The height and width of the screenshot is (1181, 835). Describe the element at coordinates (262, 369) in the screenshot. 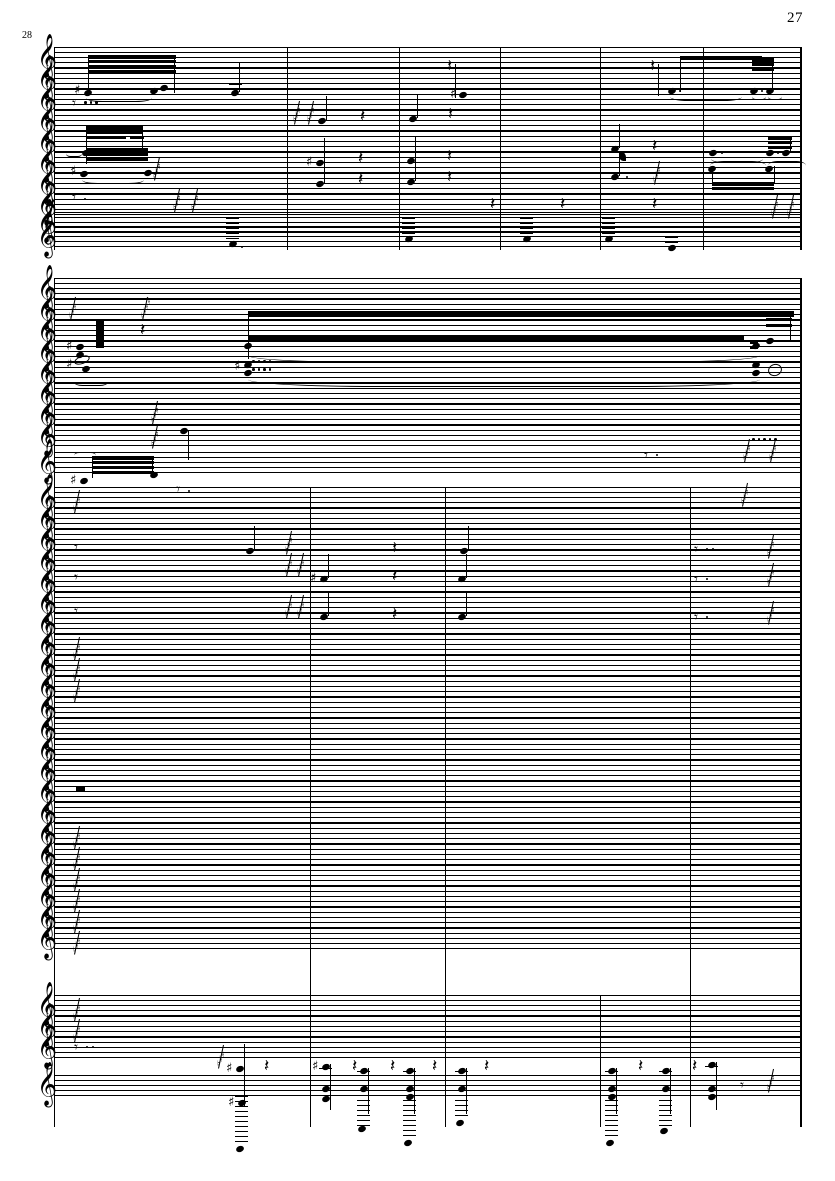

I see `tremolo-repeat-dots` at that location.